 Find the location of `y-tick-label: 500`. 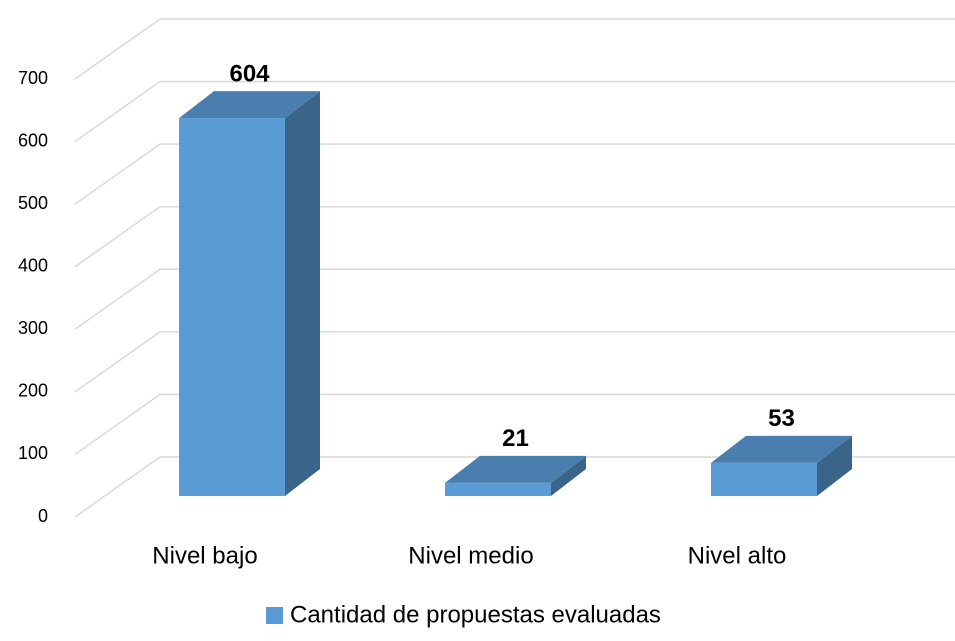

y-tick-label: 500 is located at coordinates (33, 203).